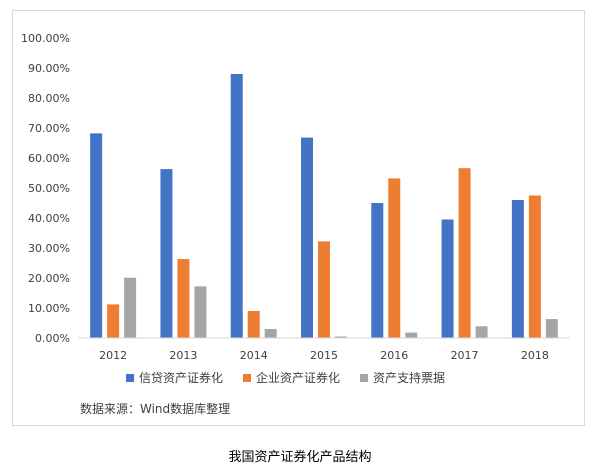  I want to click on chart-caption: 我国资产证券化产品结构, so click(300, 457).